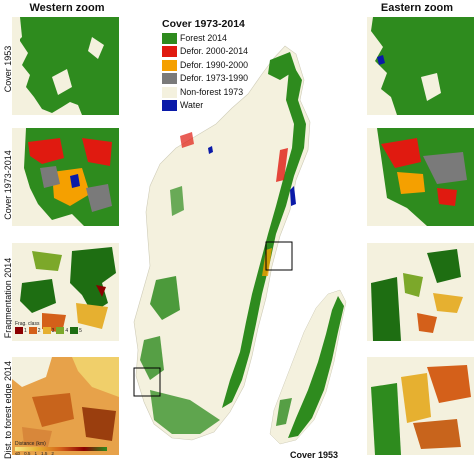 The image size is (474, 474). Describe the element at coordinates (203, 37) in the screenshot. I see `legend-label: Forest 2014` at that location.